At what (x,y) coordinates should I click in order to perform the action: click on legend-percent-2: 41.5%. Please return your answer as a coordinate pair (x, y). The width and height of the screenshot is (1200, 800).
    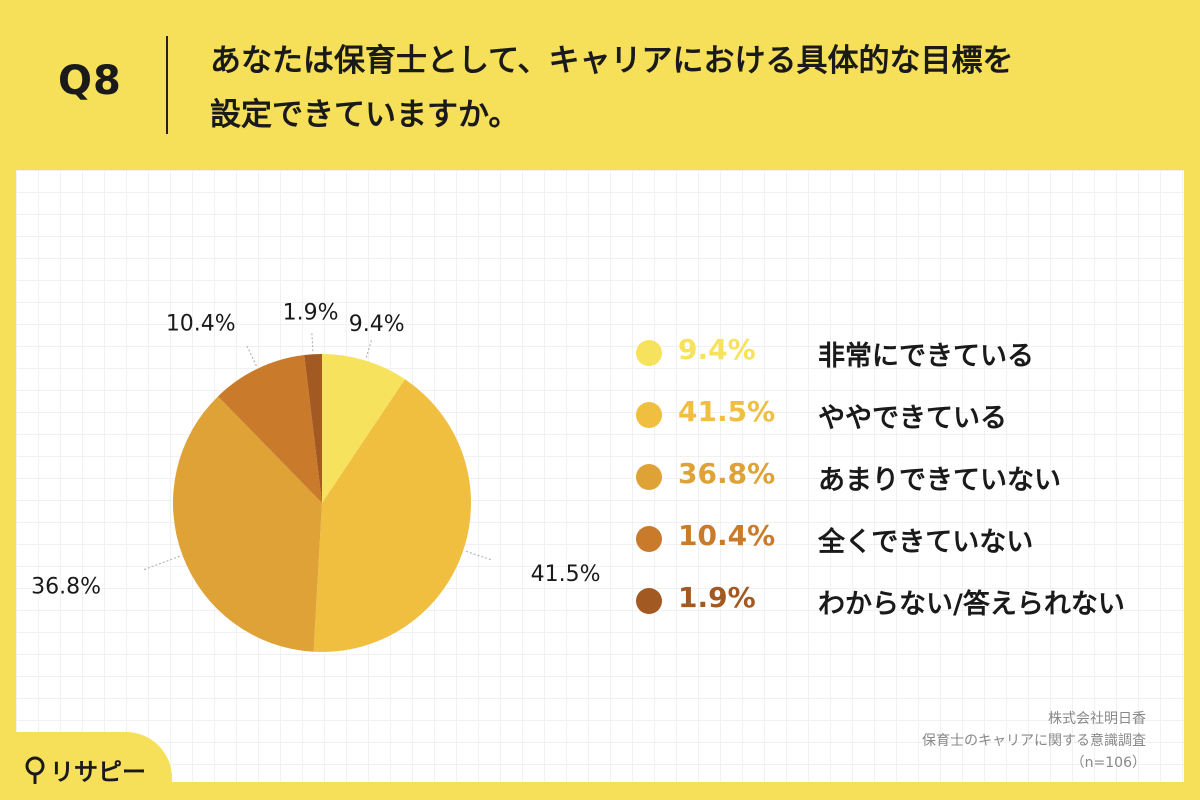
    Looking at the image, I should click on (727, 411).